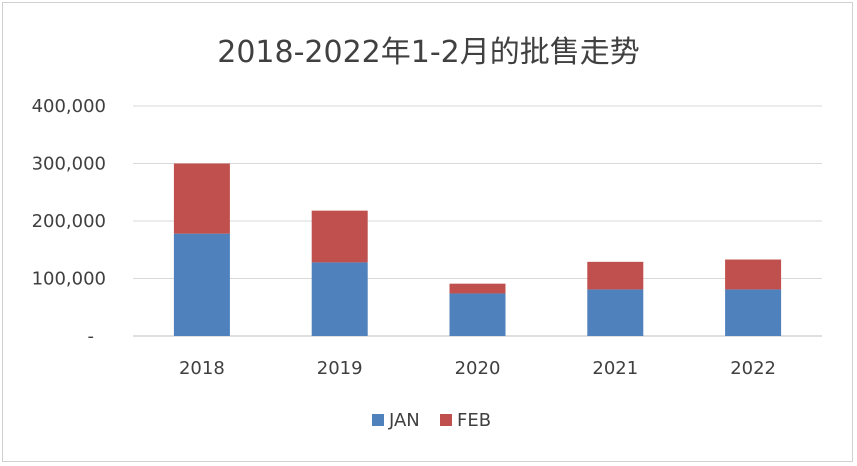 This screenshot has width=857, height=466. What do you see at coordinates (69, 279) in the screenshot?
I see `y-tick-label: 100,000` at bounding box center [69, 279].